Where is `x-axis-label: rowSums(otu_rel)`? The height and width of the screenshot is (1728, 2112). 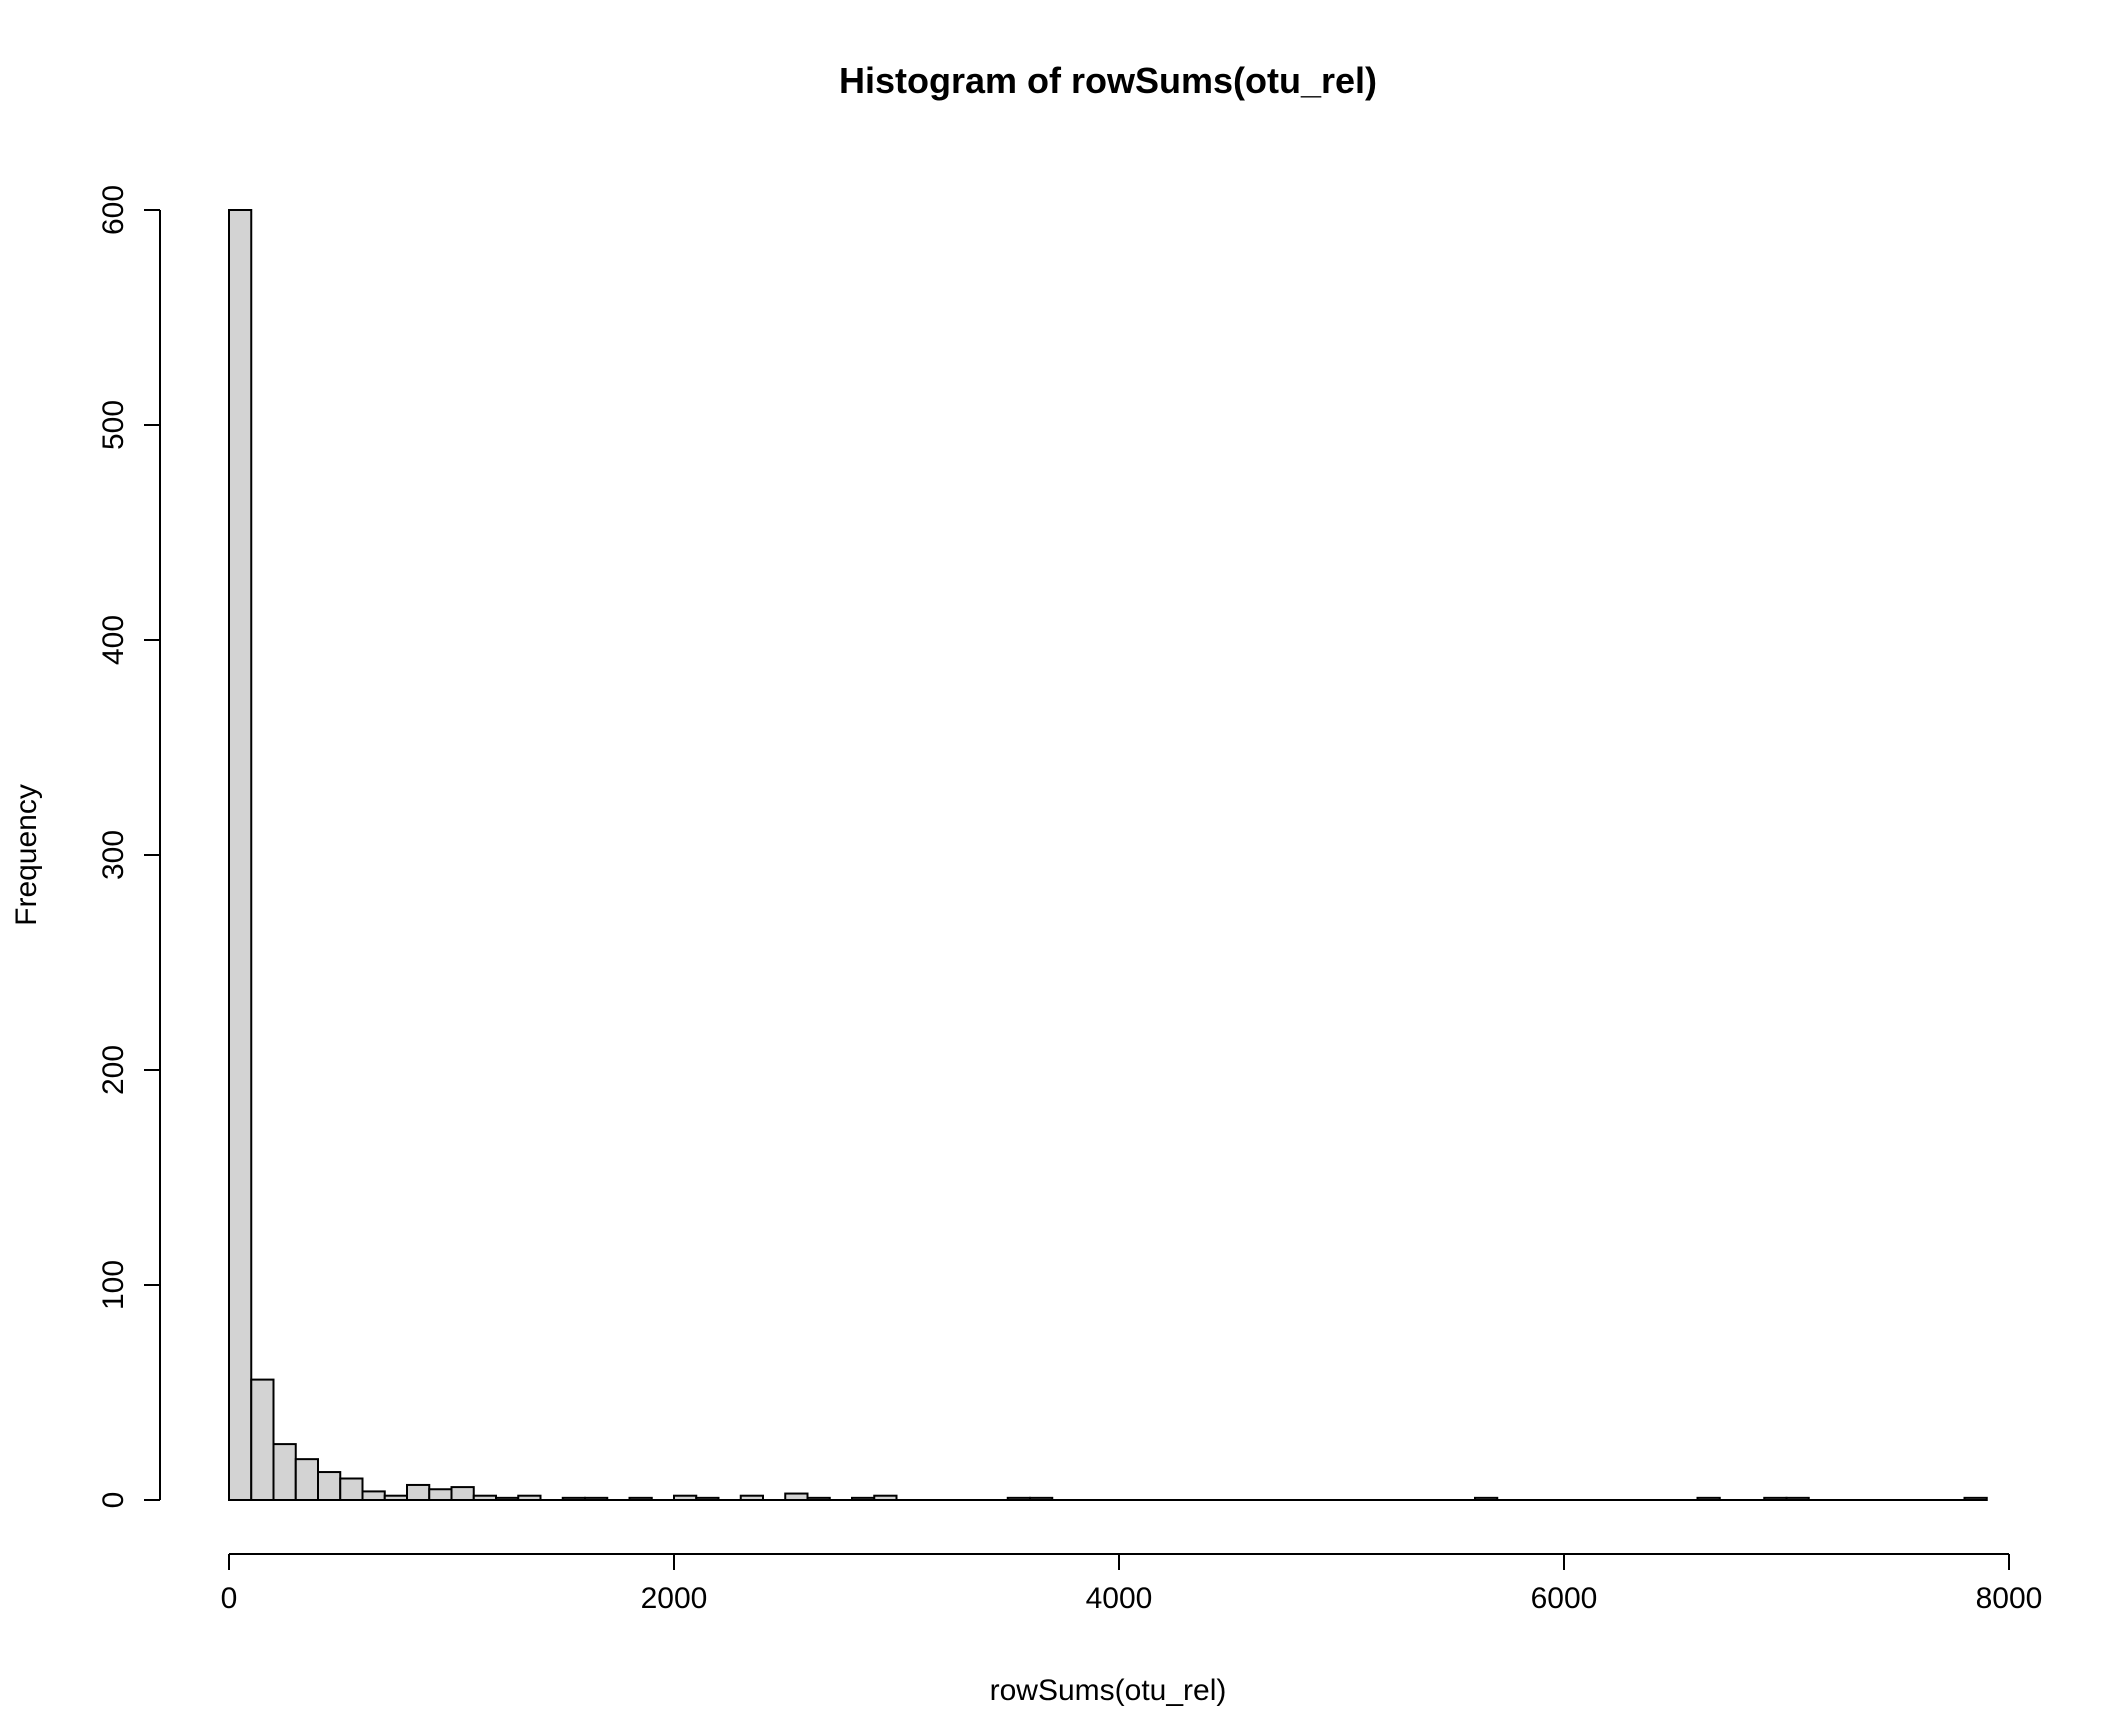 x-axis-label: rowSums(otu_rel) is located at coordinates (1108, 1690).